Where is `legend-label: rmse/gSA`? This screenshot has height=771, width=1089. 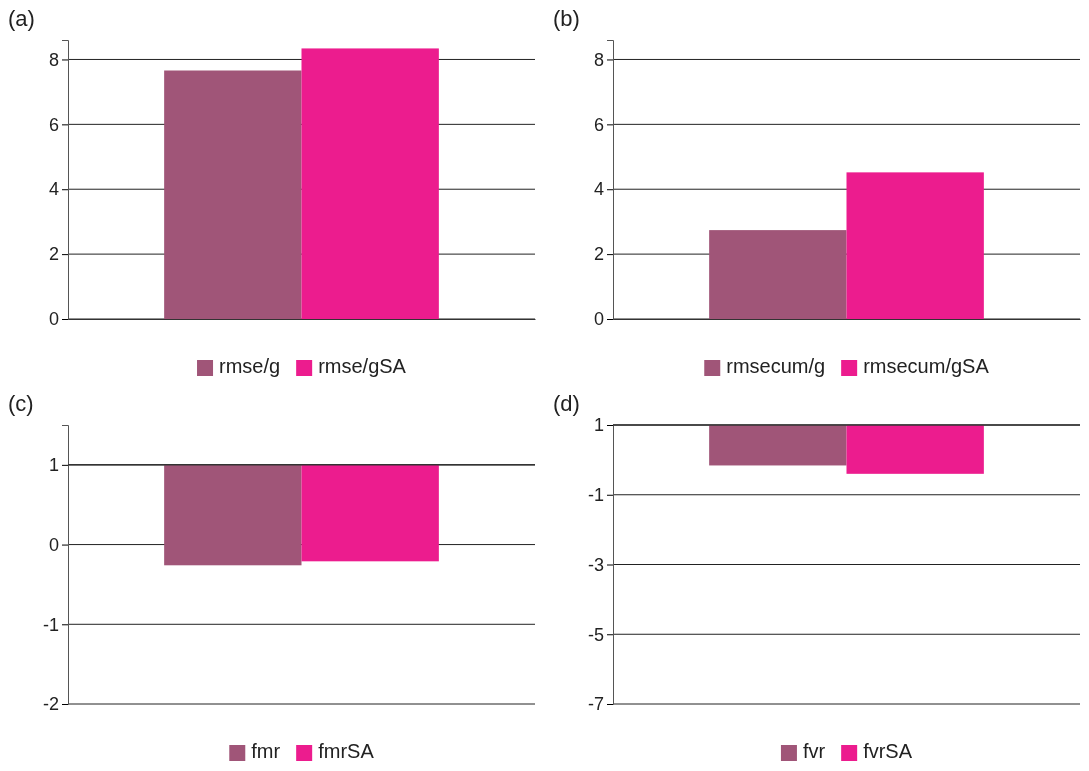 legend-label: rmse/gSA is located at coordinates (362, 366).